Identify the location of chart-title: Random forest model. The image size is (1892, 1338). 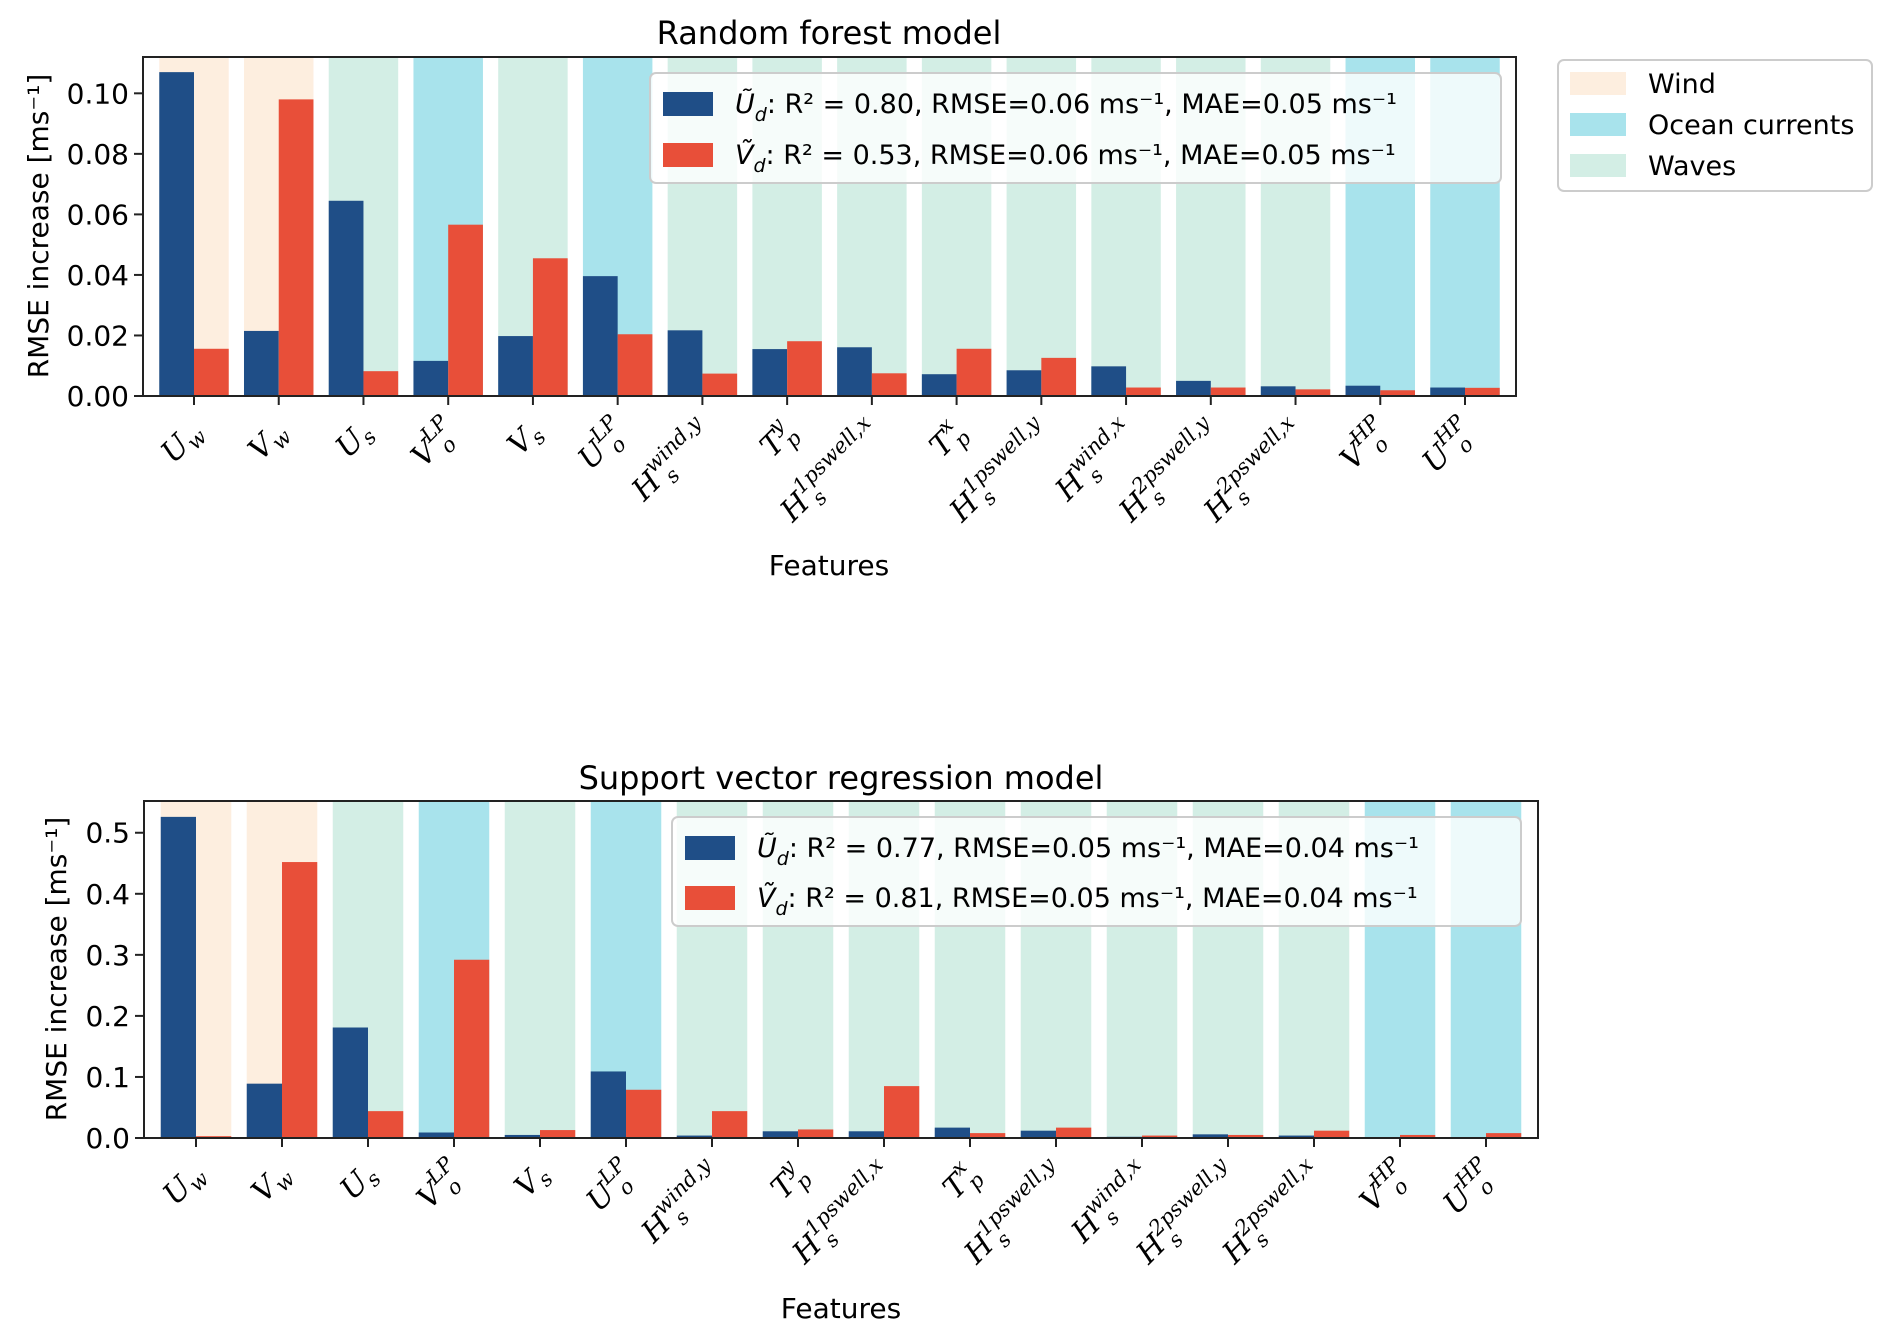
(829, 33).